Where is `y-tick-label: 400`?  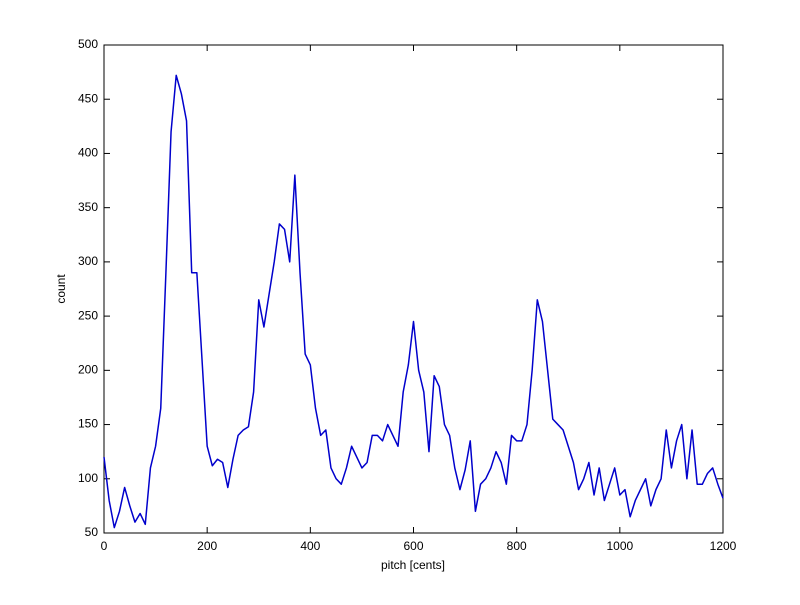
y-tick-label: 400 is located at coordinates (88, 153).